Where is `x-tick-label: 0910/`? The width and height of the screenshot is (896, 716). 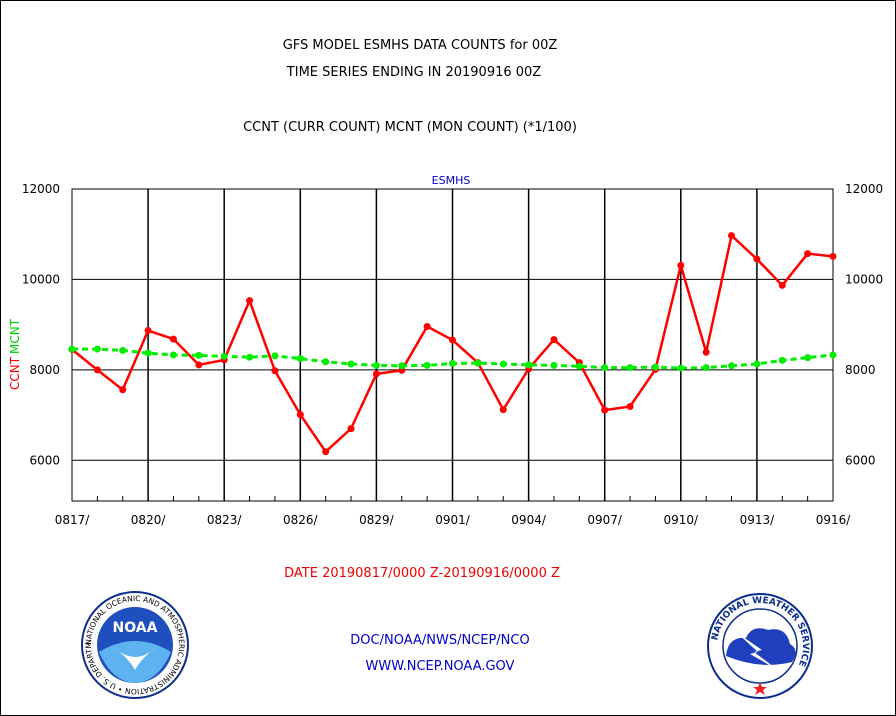
x-tick-label: 0910/ is located at coordinates (682, 520).